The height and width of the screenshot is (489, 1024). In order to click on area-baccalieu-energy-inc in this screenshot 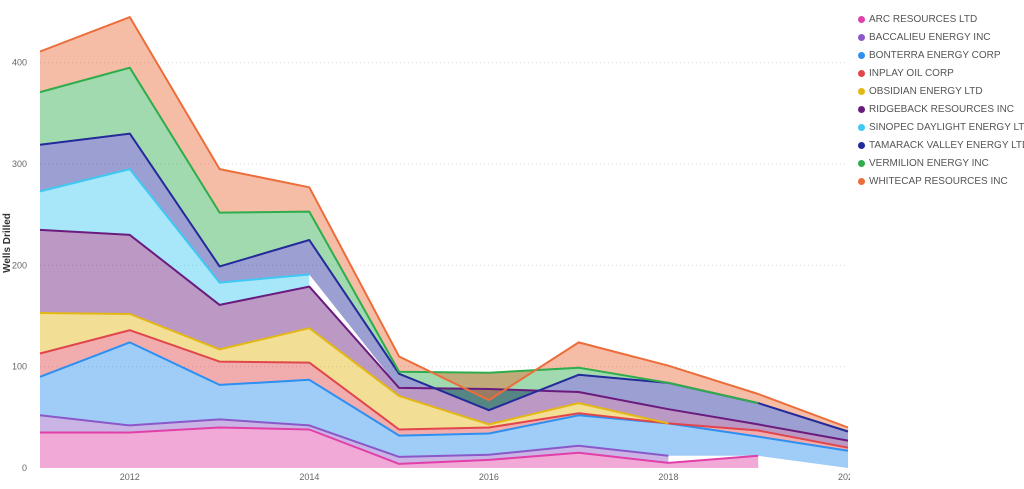, I will do `click(354, 439)`.